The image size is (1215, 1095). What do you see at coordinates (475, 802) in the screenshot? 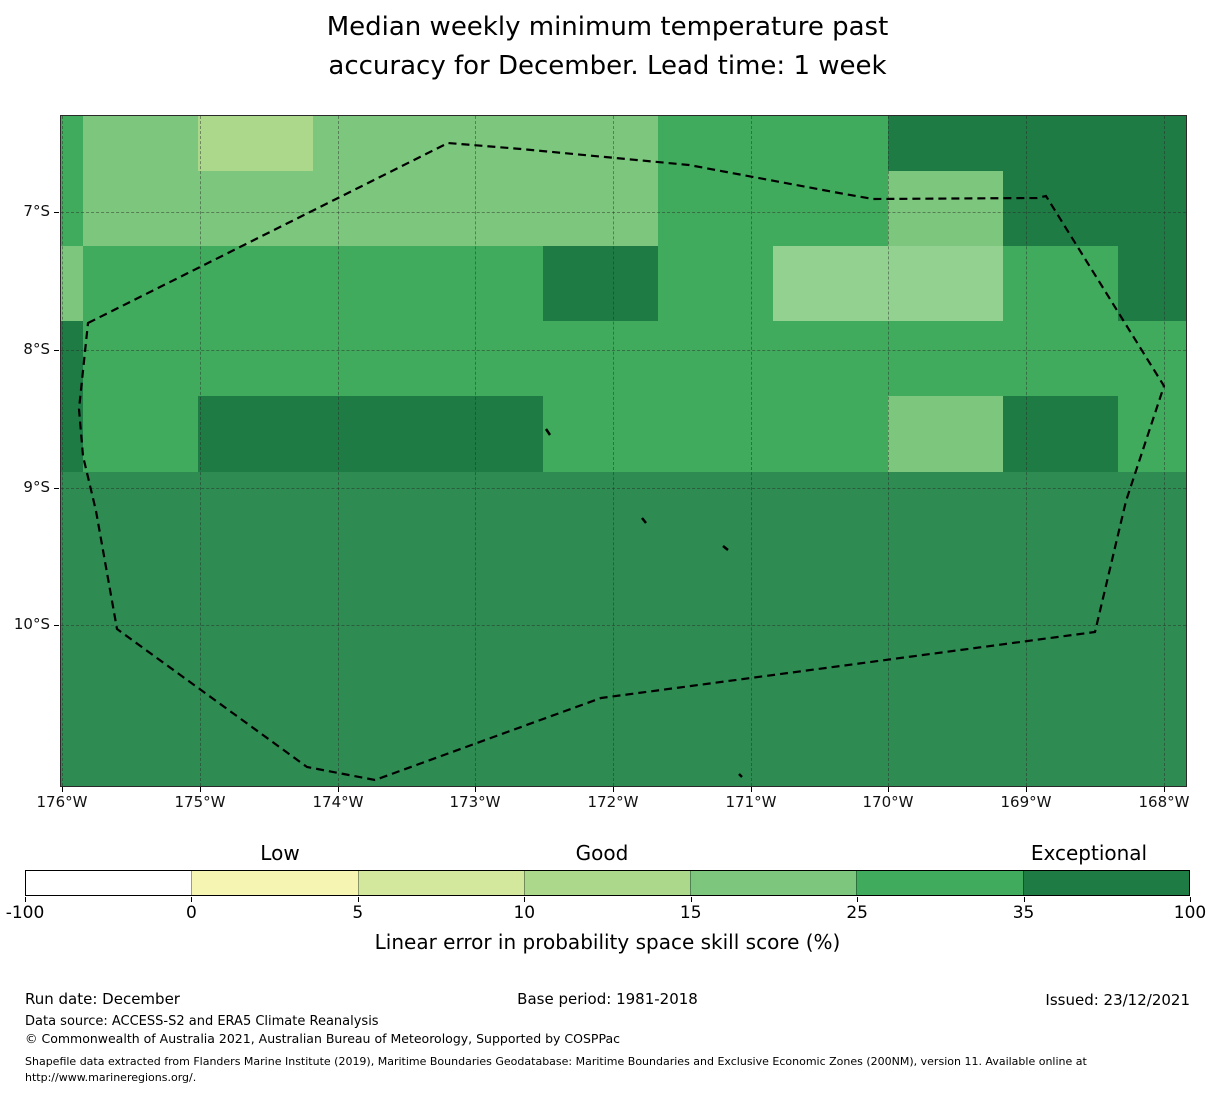
I see `x-tick-label: 173°W` at bounding box center [475, 802].